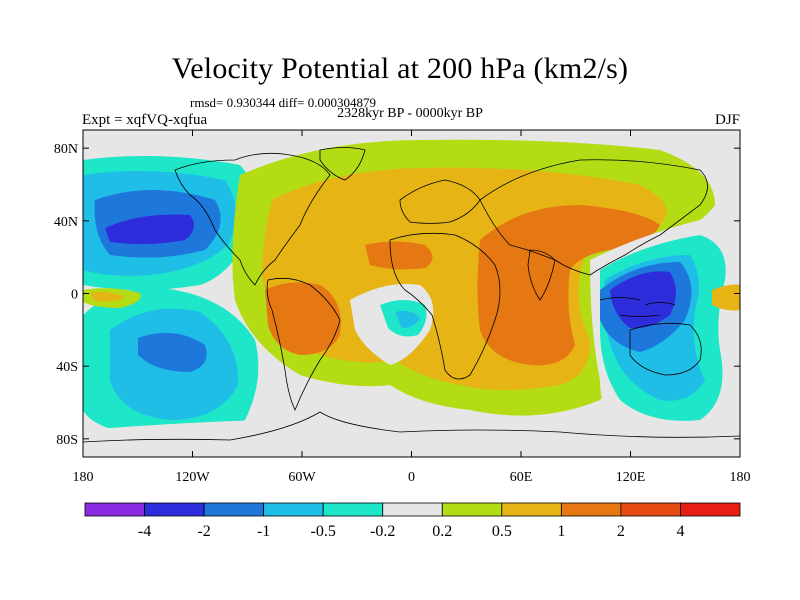 Image resolution: width=800 pixels, height=600 pixels. I want to click on colorbar-label: 1, so click(561, 531).